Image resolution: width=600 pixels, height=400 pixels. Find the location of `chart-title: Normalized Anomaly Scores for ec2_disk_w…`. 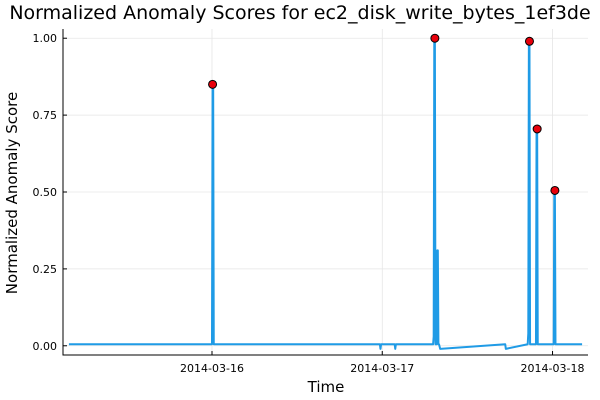

chart-title: Normalized Anomaly Scores for ec2_disk_w… is located at coordinates (299, 13).